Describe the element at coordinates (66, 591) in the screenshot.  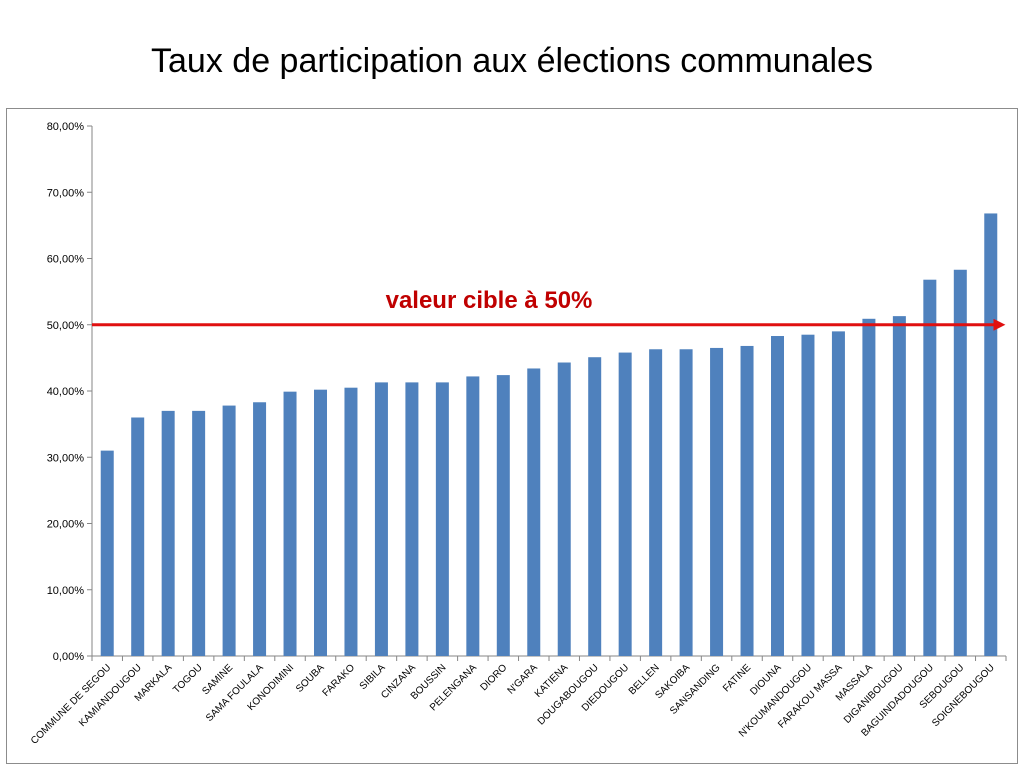
I see `y-tick-label: 10,00%` at that location.